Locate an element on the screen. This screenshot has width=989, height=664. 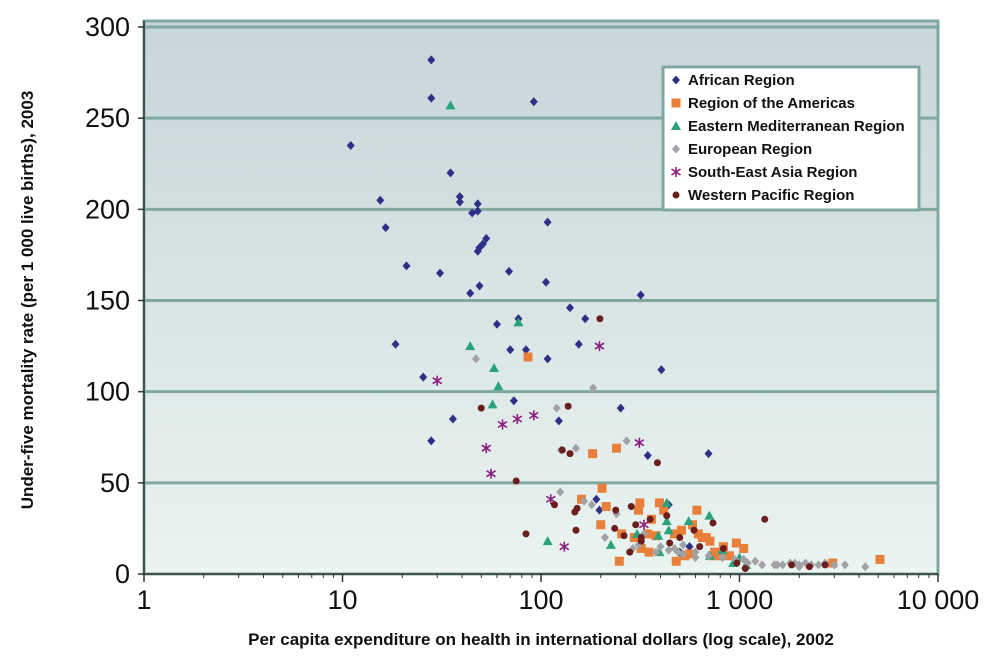
x-tick-label: 10 000 is located at coordinates (938, 600).